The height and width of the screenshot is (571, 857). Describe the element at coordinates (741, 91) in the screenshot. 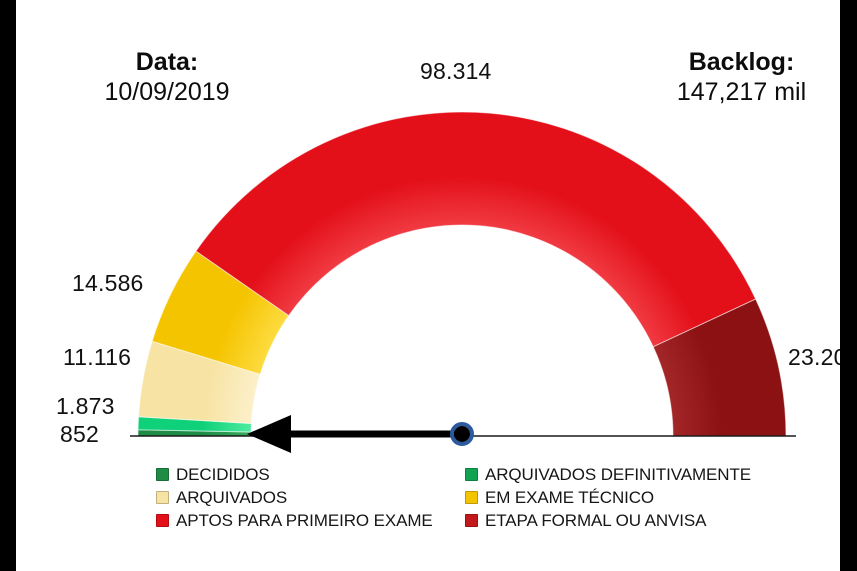

I see `backlog-value: 147,217 mil` at that location.